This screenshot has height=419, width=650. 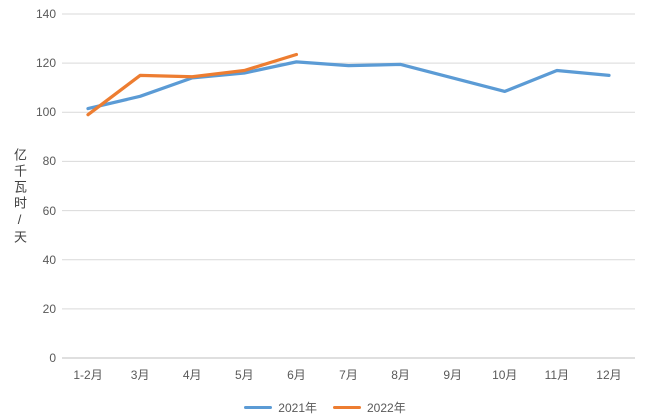 What do you see at coordinates (244, 375) in the screenshot?
I see `x-tick-label: 5月` at bounding box center [244, 375].